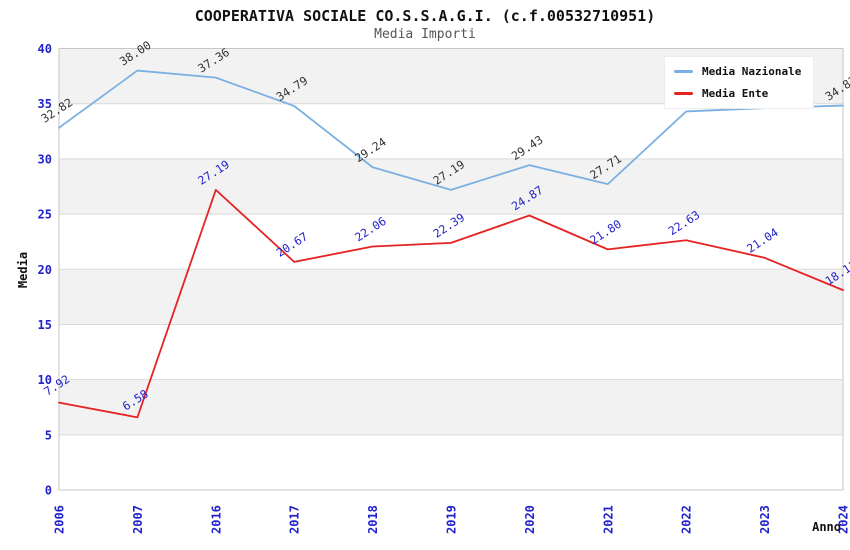  What do you see at coordinates (45, 159) in the screenshot?
I see `y-tick-label: 30` at bounding box center [45, 159].